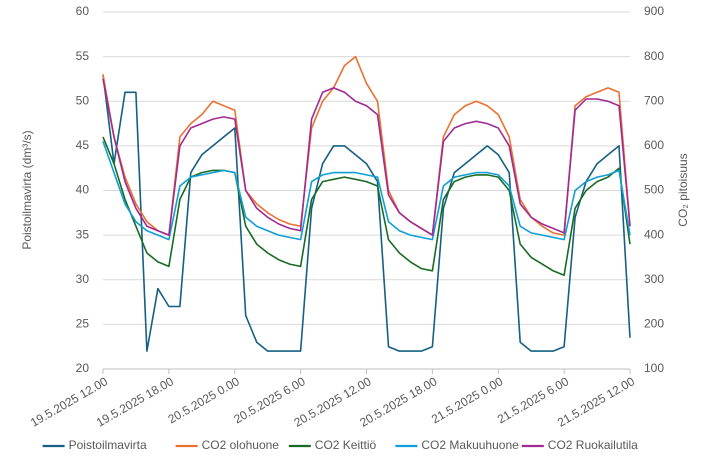 This screenshot has width=704, height=472. I want to click on y-tick-label: 50, so click(83, 100).